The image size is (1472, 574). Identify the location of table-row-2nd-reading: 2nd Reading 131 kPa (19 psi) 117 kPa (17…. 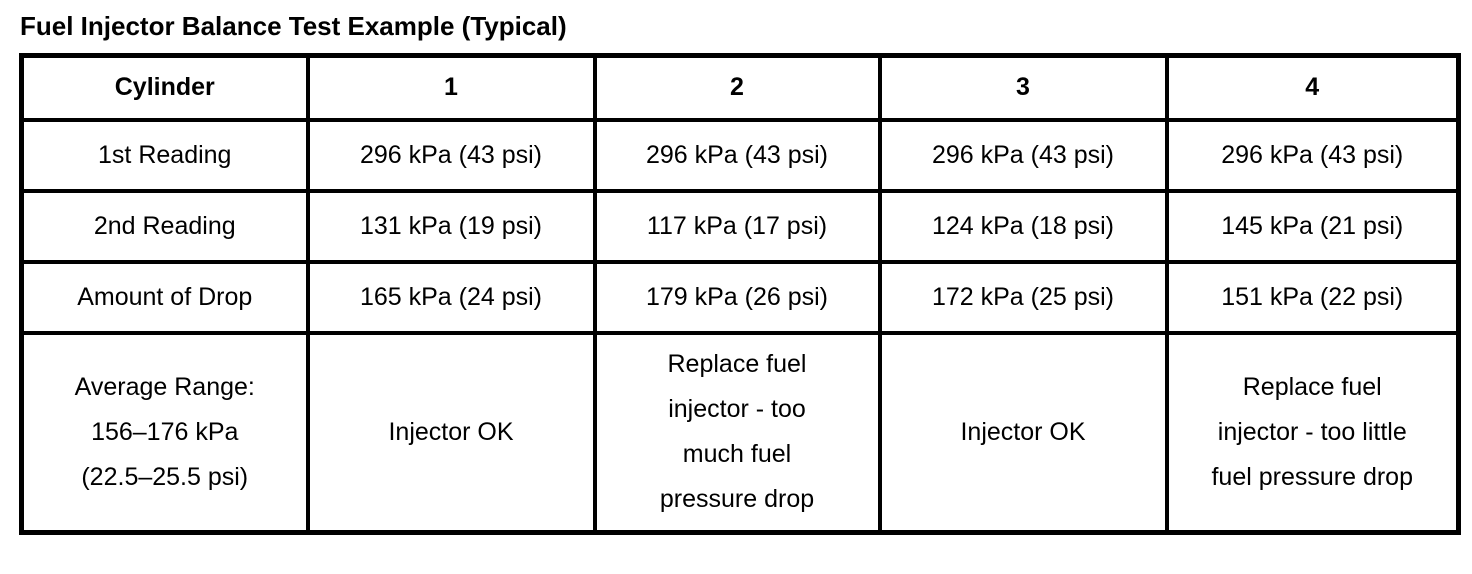
(740, 226).